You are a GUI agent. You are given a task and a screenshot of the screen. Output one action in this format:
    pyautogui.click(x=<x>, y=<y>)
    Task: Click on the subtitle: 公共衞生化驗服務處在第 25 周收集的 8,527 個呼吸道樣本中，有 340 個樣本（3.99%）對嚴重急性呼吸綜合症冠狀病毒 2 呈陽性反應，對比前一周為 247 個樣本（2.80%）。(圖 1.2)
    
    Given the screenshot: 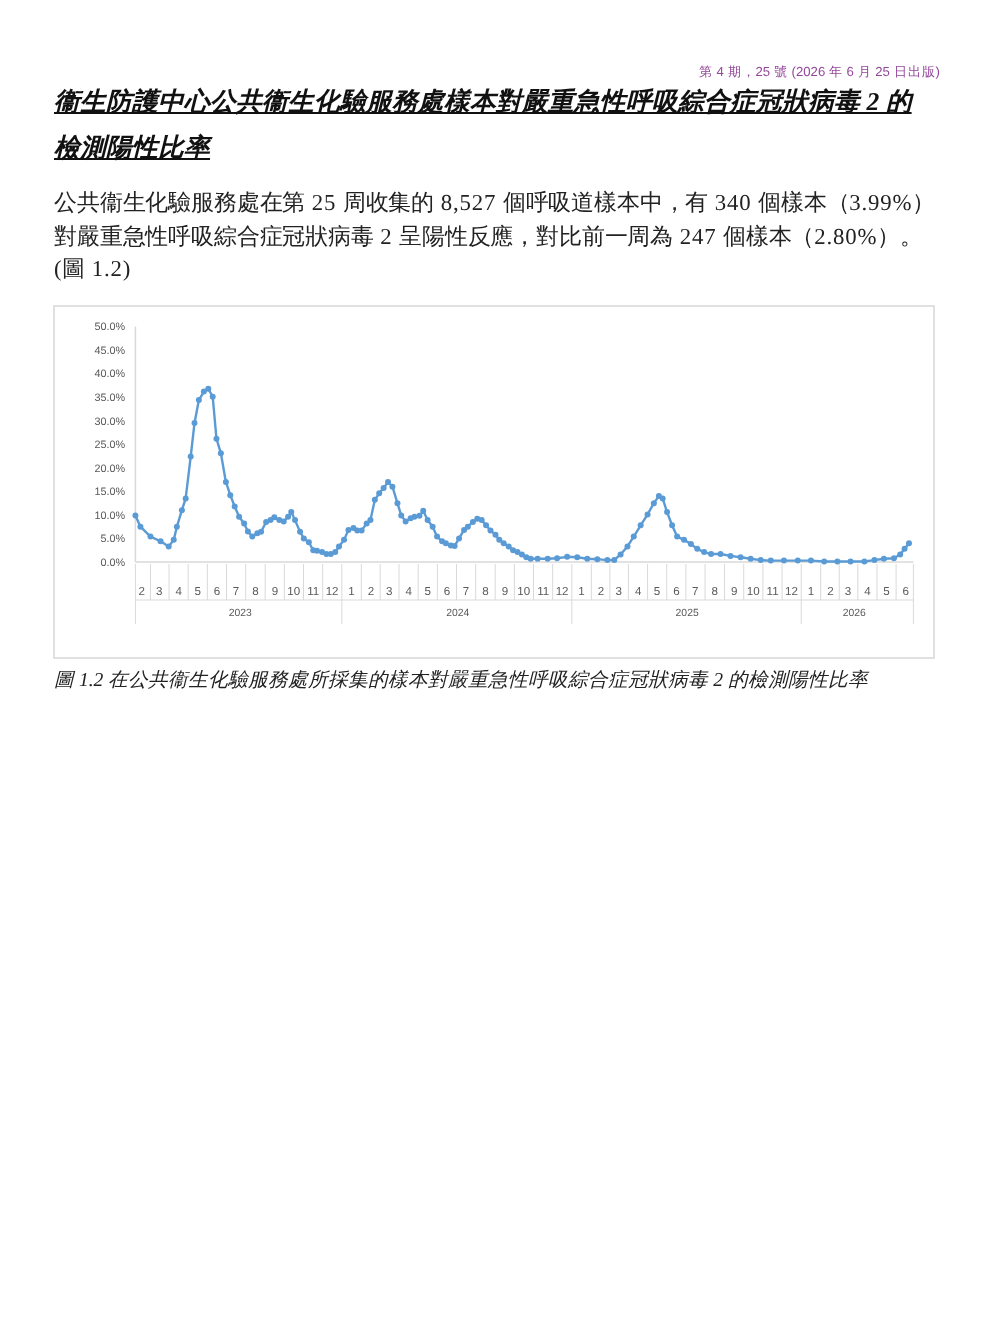 What is the action you would take?
    pyautogui.click(x=496, y=237)
    